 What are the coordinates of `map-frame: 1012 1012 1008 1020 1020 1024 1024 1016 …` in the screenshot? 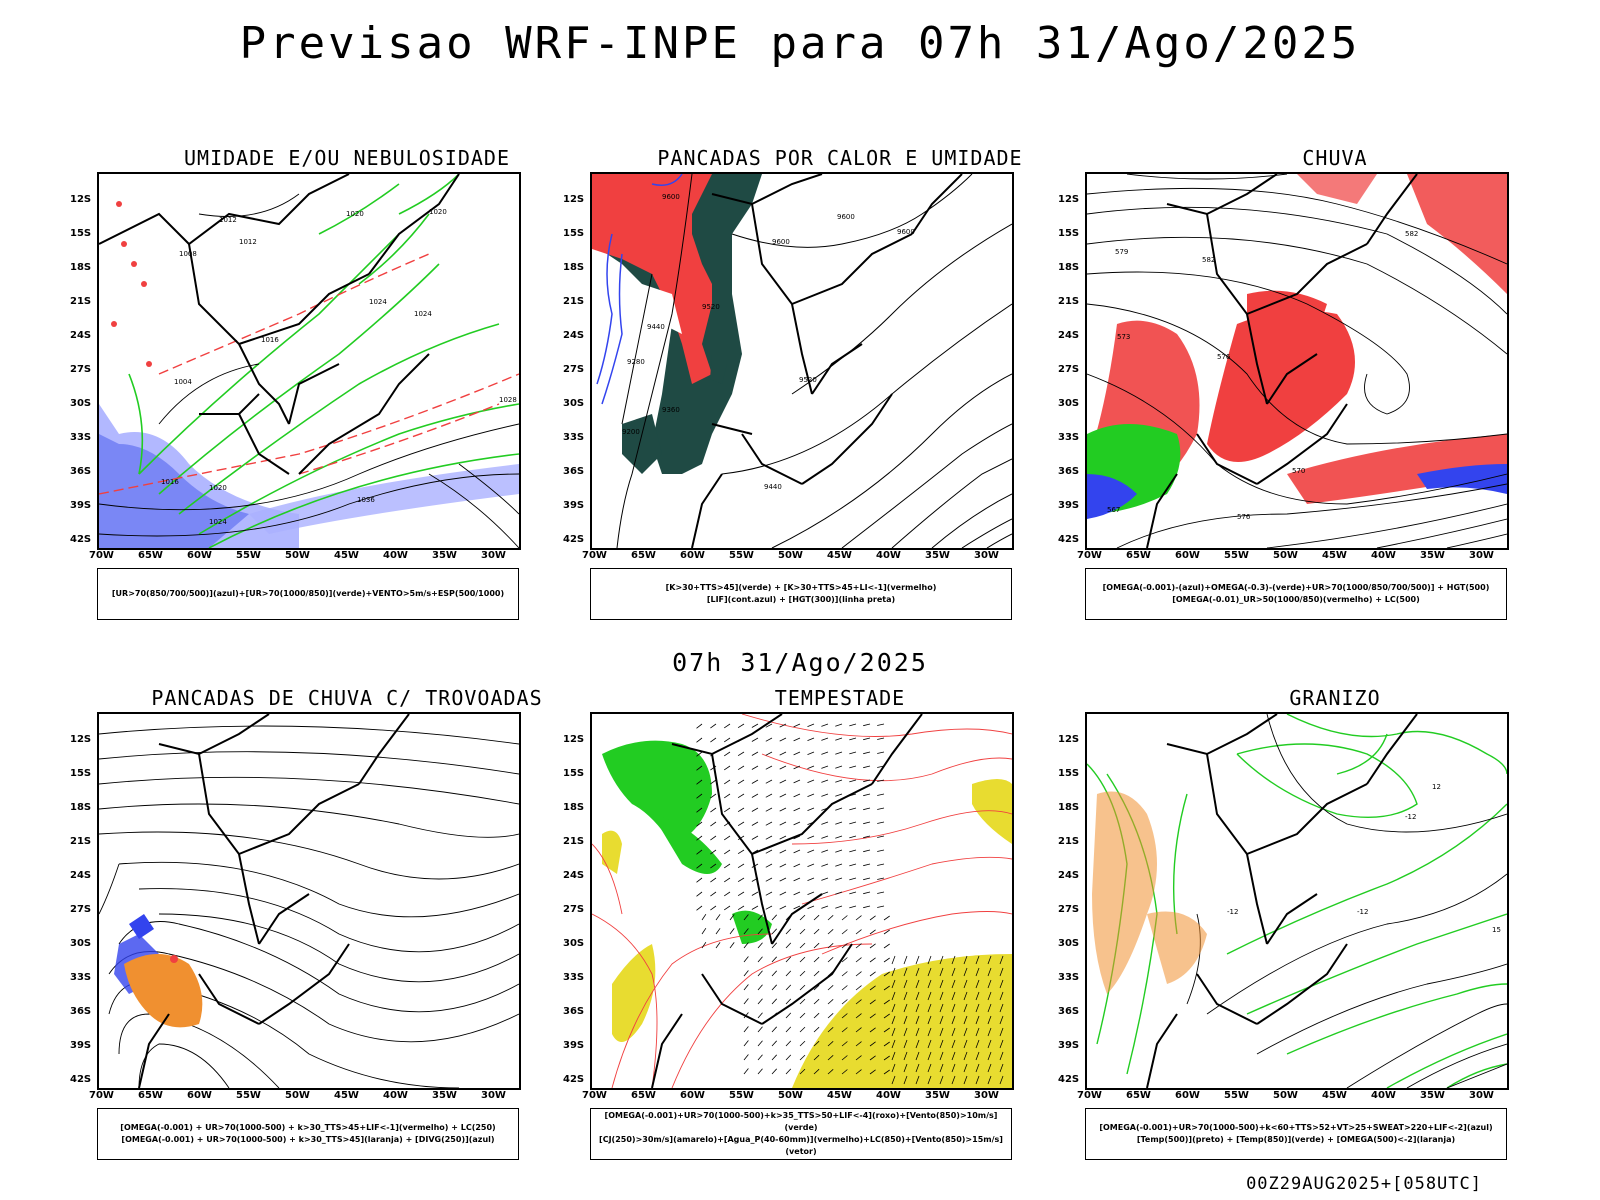 It's located at (309, 361).